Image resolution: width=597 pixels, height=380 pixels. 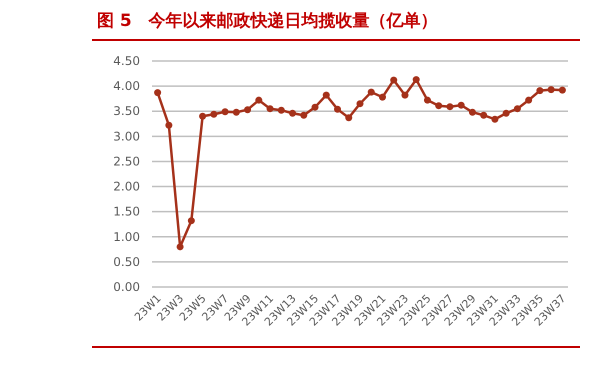 I want to click on y-tick-label: 3.50, so click(x=126, y=111).